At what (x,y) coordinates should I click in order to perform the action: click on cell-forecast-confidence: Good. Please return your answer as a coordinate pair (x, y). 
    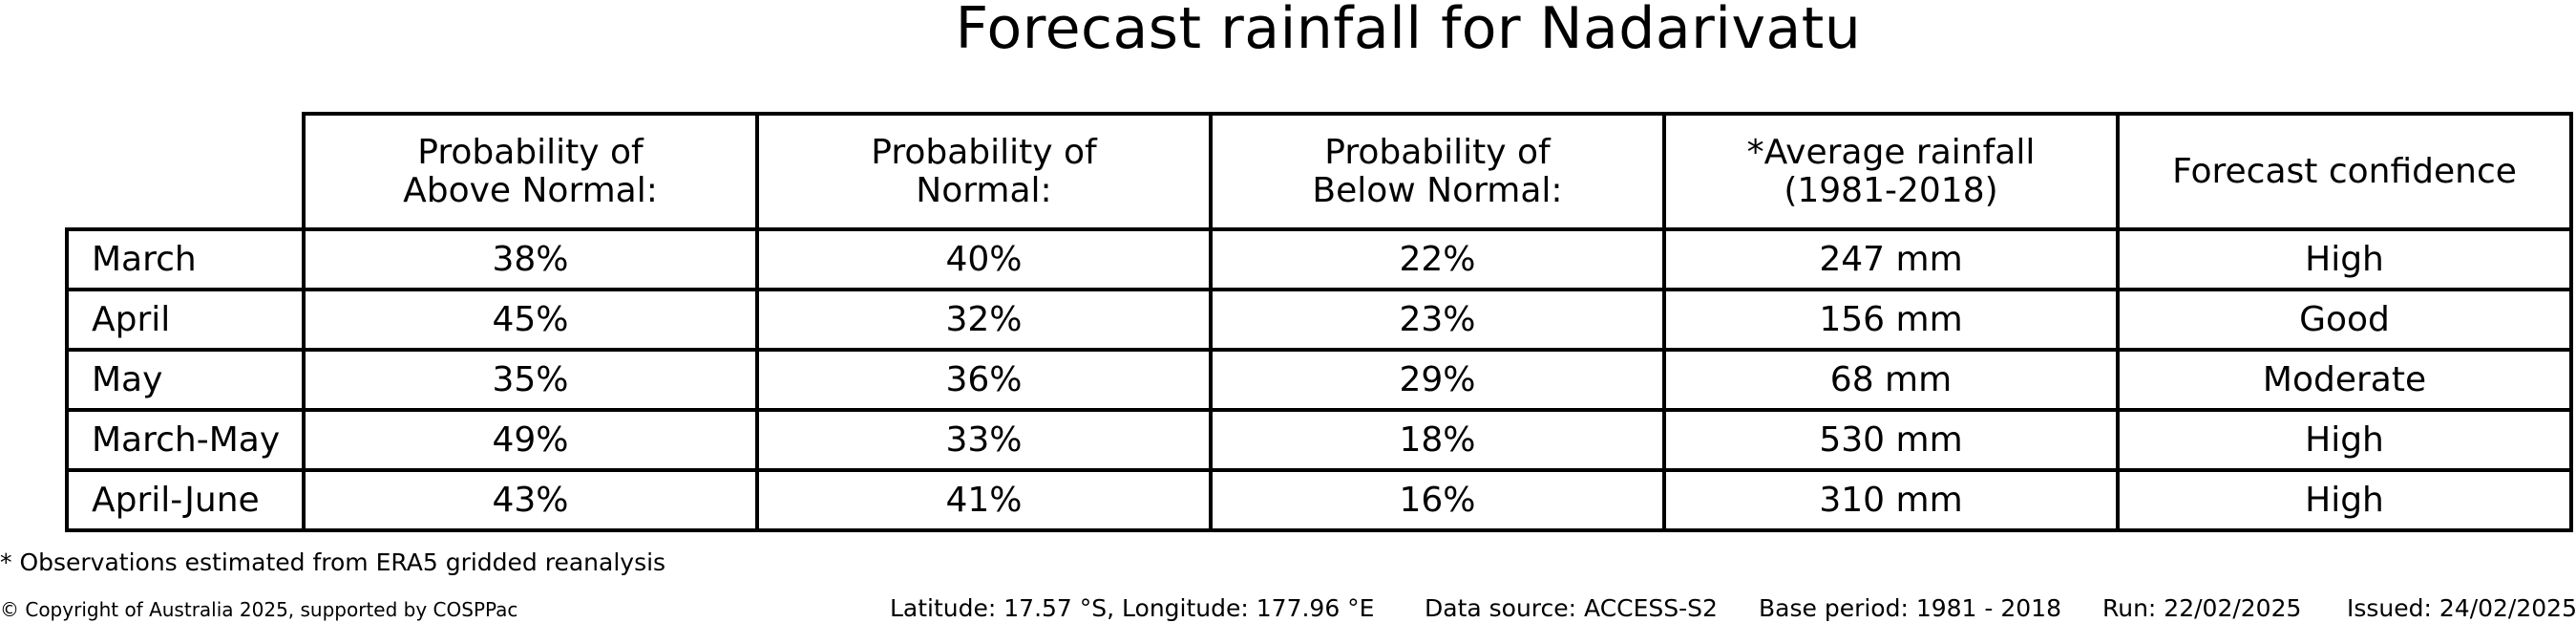
    Looking at the image, I should click on (2344, 320).